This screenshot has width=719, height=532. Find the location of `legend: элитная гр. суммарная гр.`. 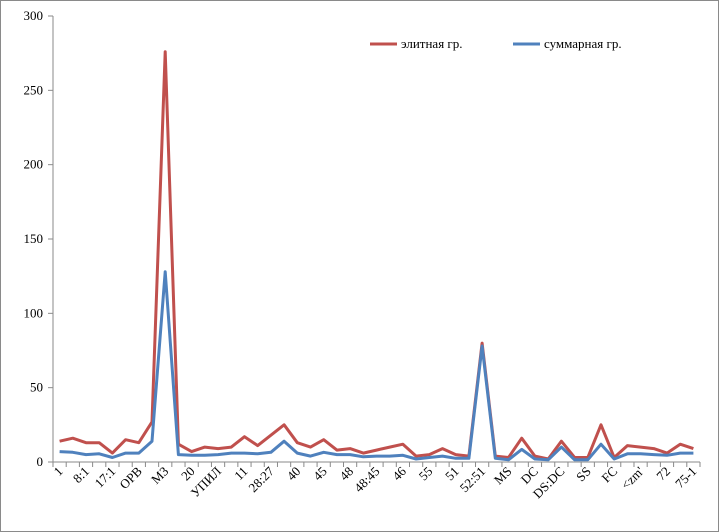

legend: элитная гр. суммарная гр. is located at coordinates (496, 43).